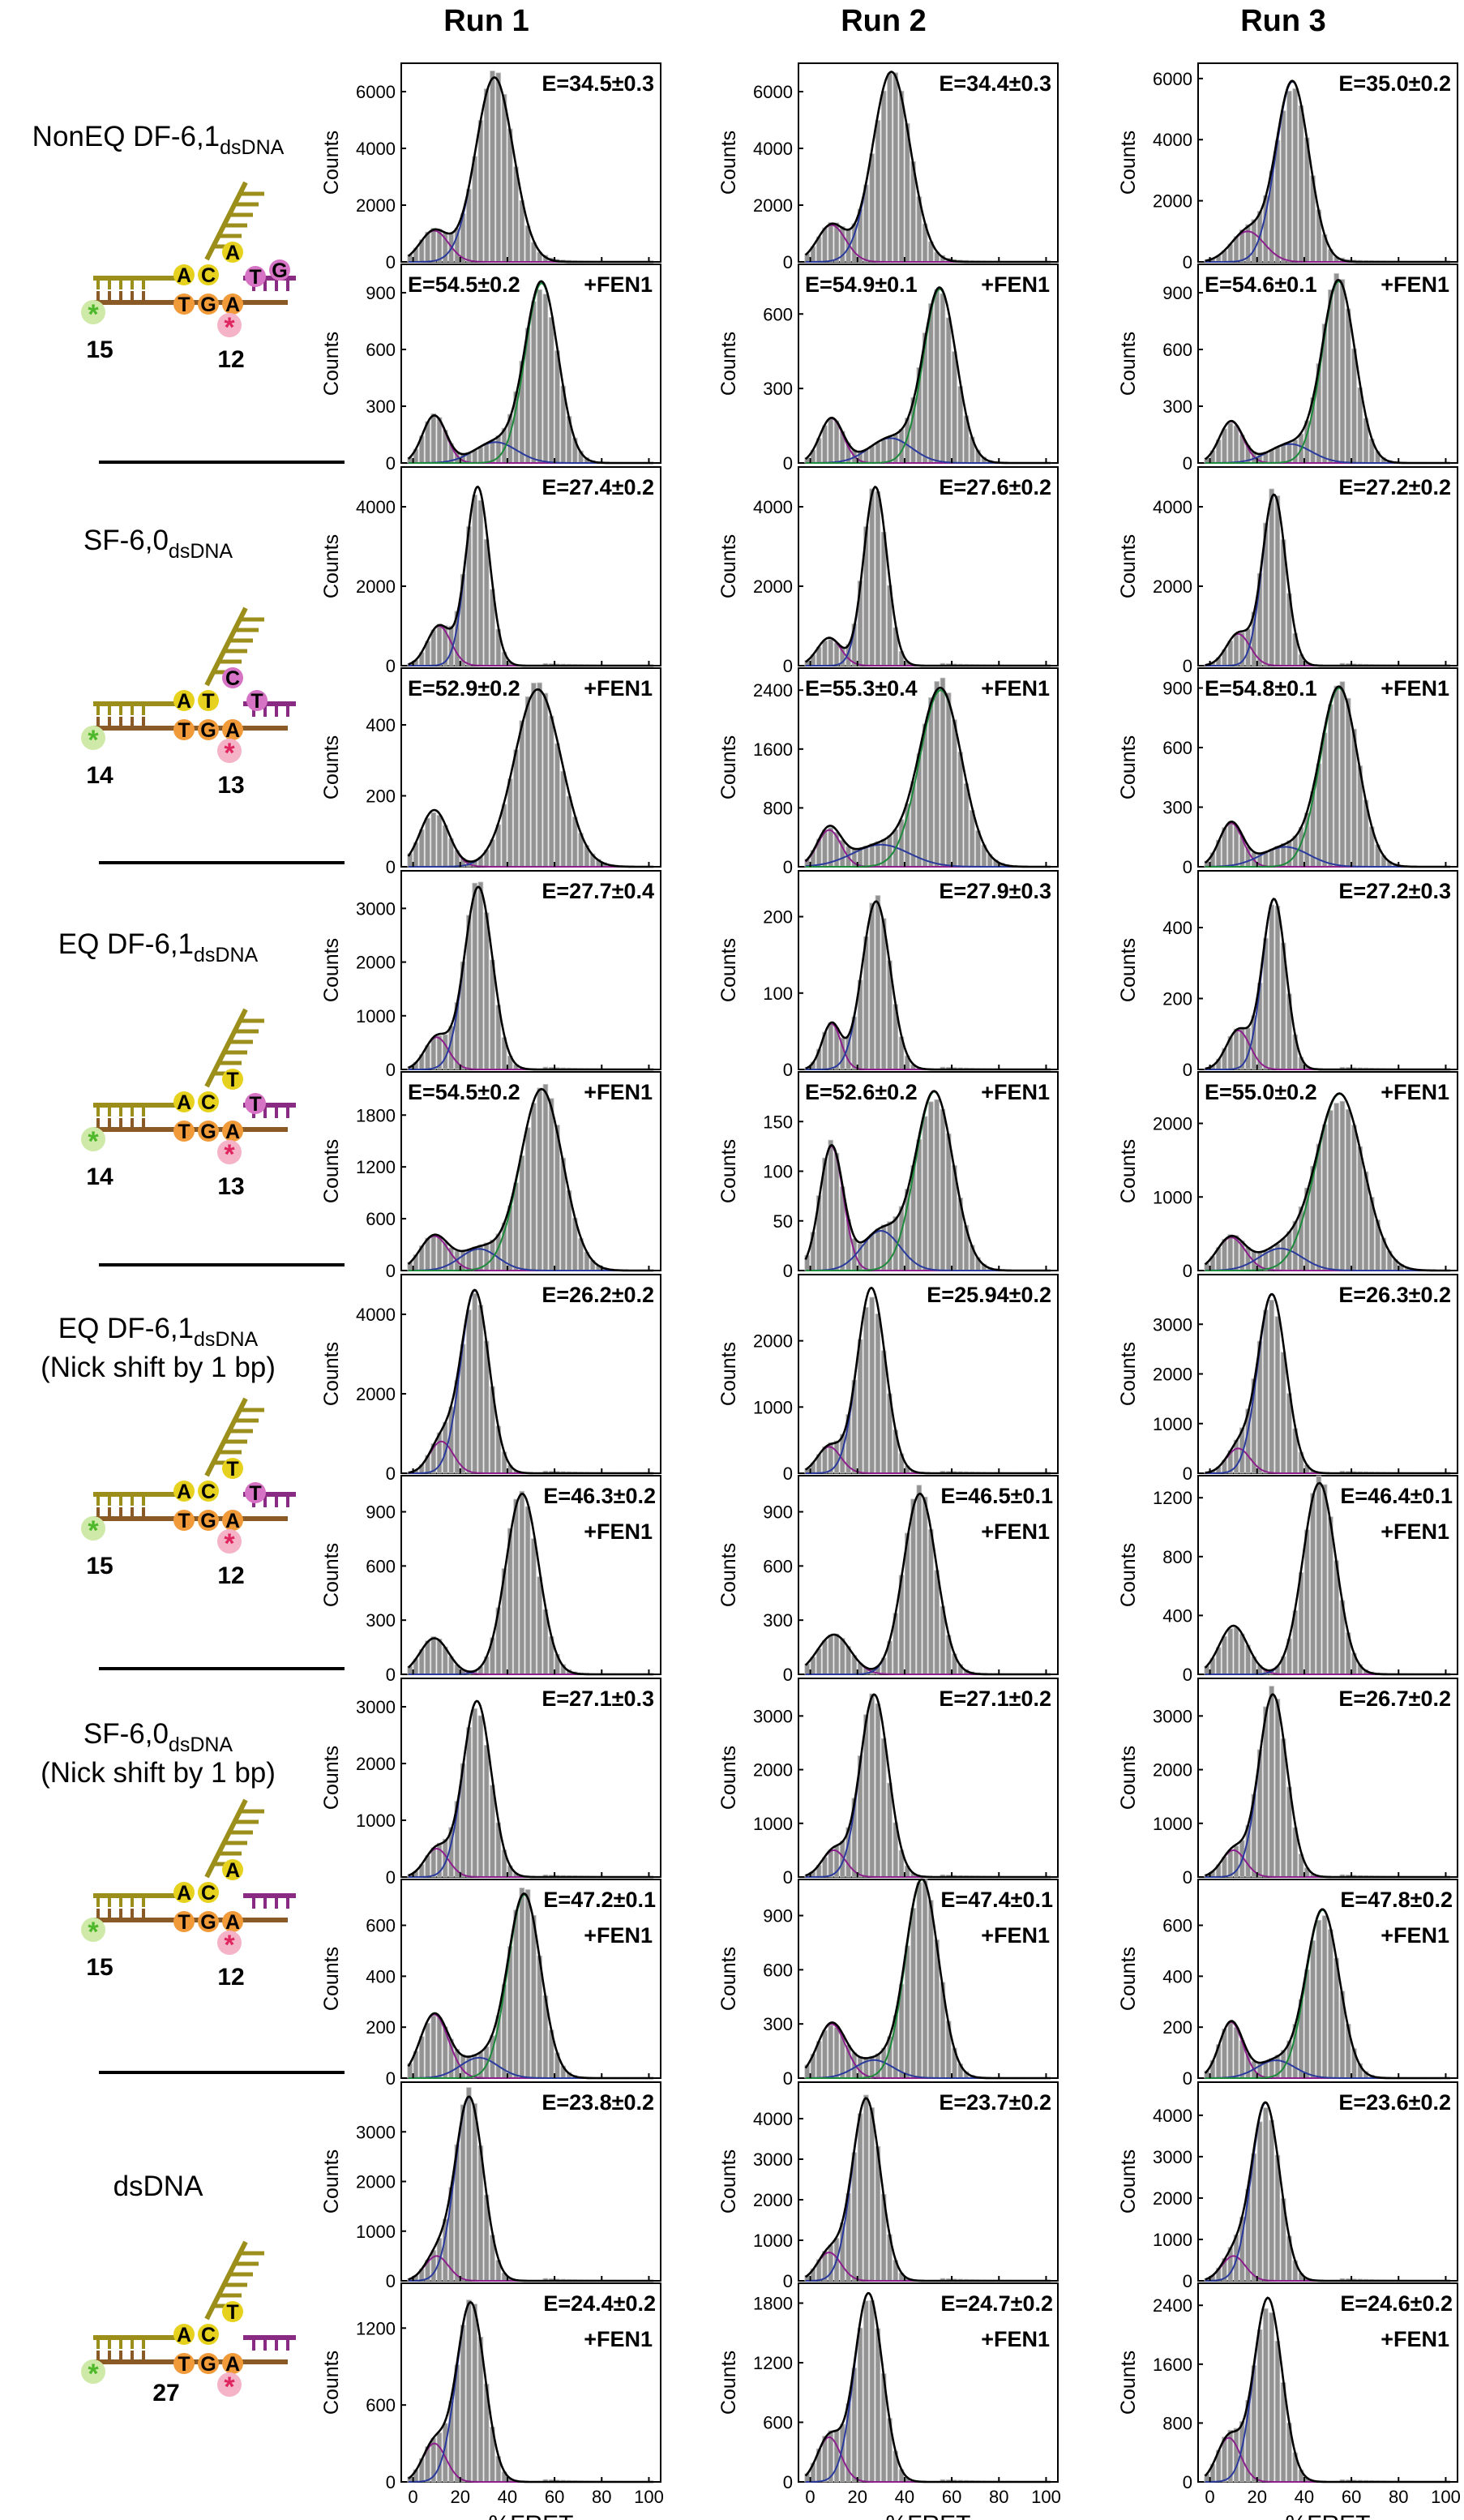 The height and width of the screenshot is (2520, 1464). I want to click on fret-efficiency-label: E=35.0±0.2, so click(1394, 83).